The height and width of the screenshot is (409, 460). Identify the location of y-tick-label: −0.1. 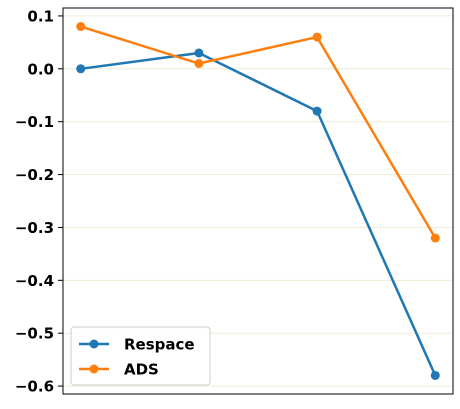
(34, 122).